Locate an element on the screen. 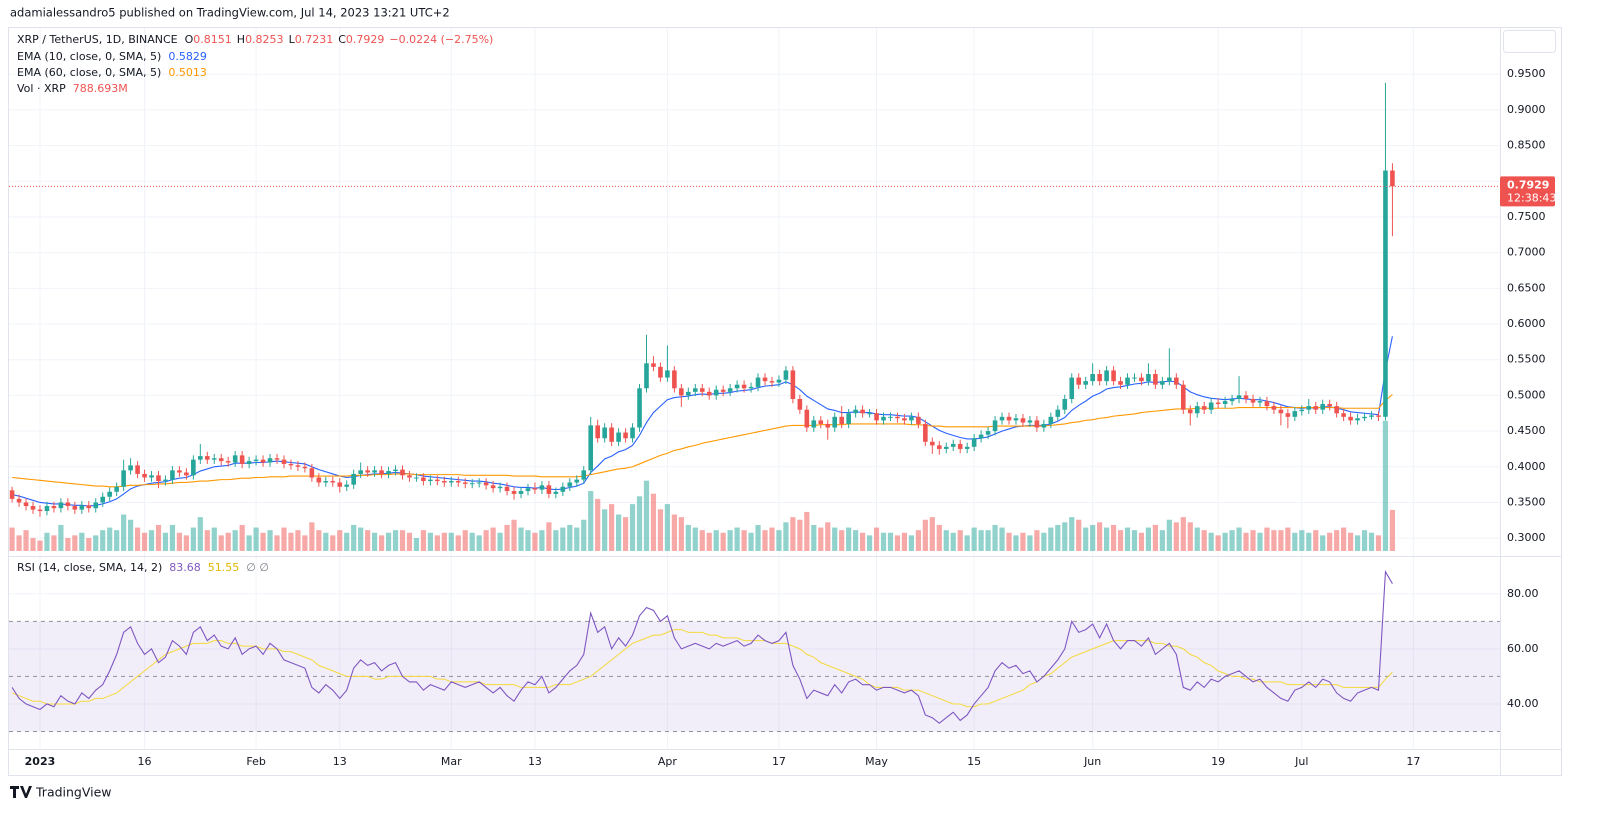  y-tick-label: 0.5500 is located at coordinates (1526, 359).